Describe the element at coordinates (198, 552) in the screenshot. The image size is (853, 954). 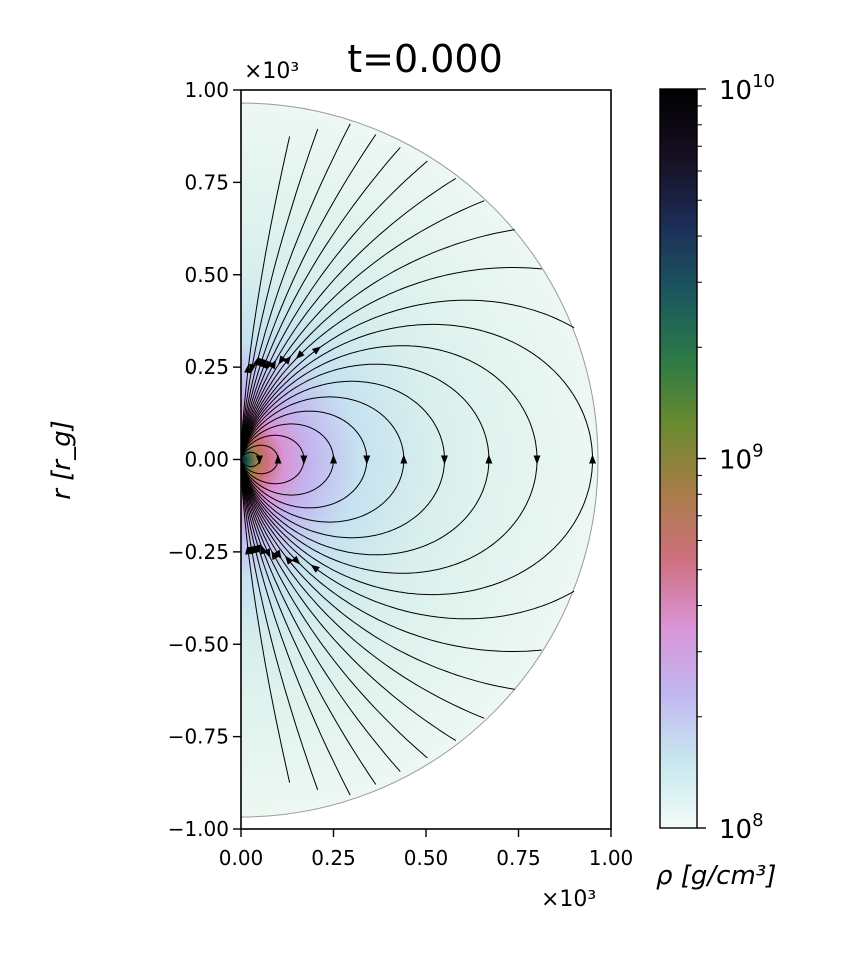
I see `y-tick-label: −0.25` at that location.